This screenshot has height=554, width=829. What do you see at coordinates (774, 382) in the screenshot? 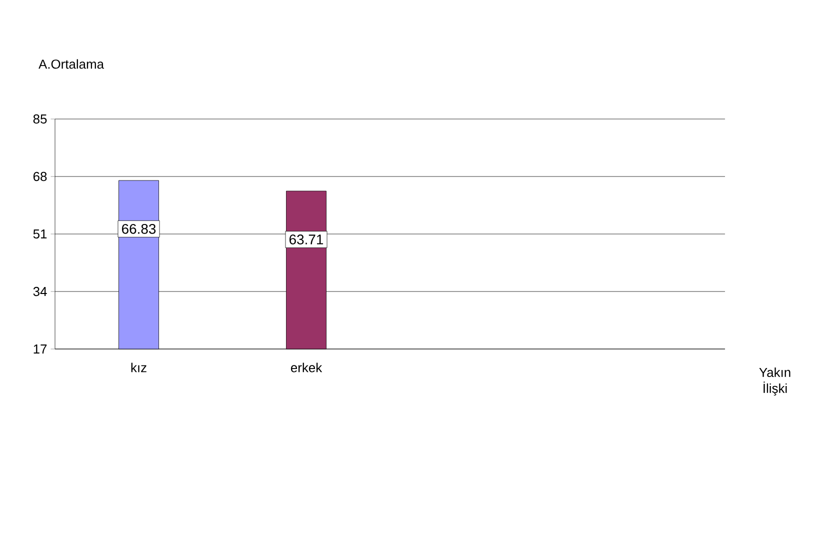
I see `text: Yakın İlişki` at bounding box center [774, 382].